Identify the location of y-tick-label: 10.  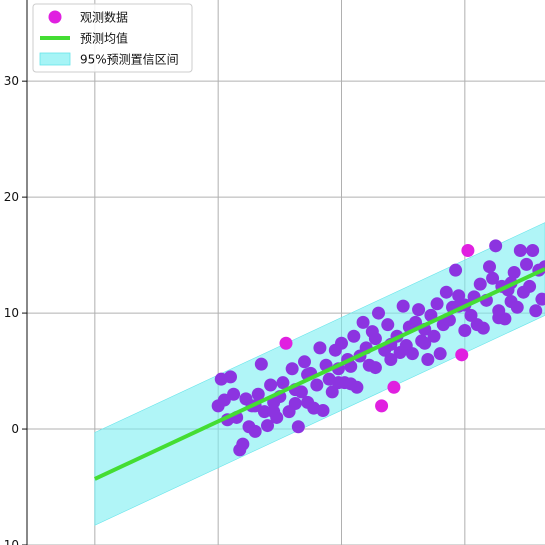
(11, 313).